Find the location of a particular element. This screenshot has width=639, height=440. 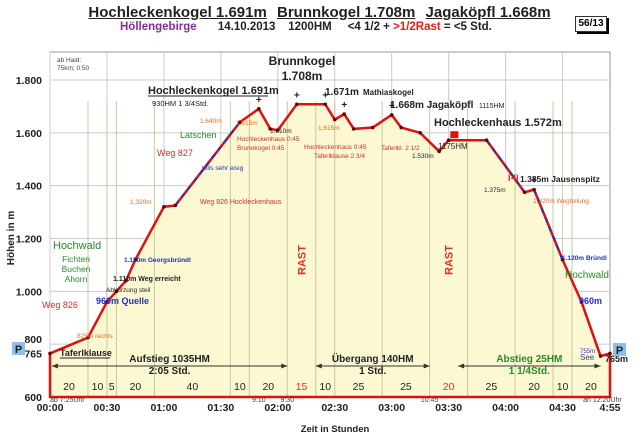

y-tick-label: 1.000 is located at coordinates (29, 292).